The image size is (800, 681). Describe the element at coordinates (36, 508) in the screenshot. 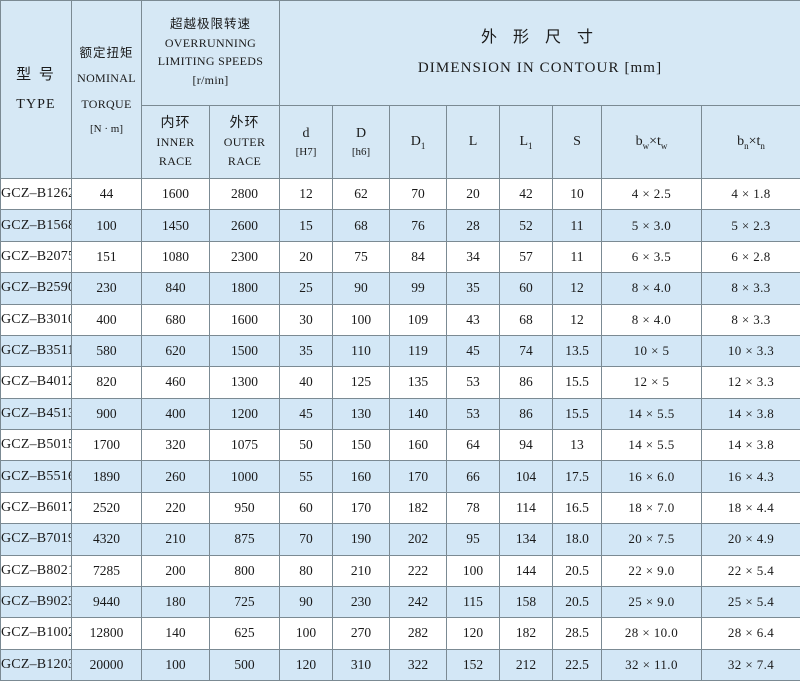

I see `cell-type: GCZ–B60170` at that location.